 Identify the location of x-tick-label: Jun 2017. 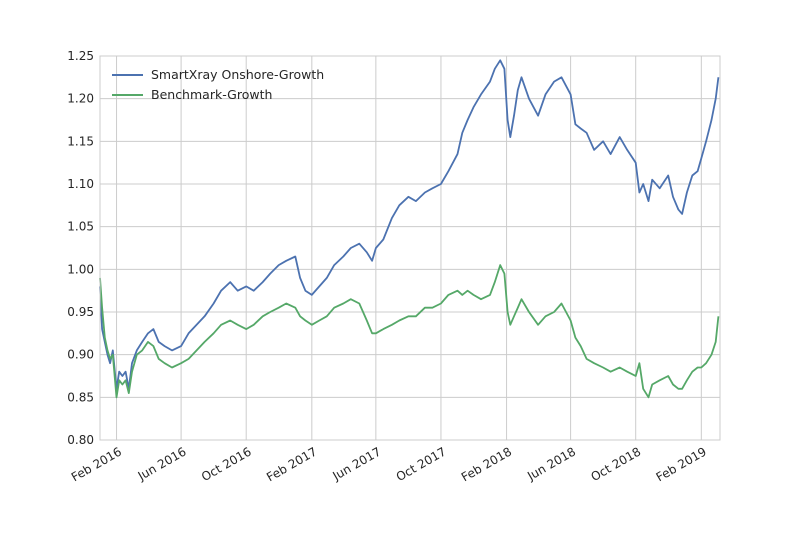
(356, 463).